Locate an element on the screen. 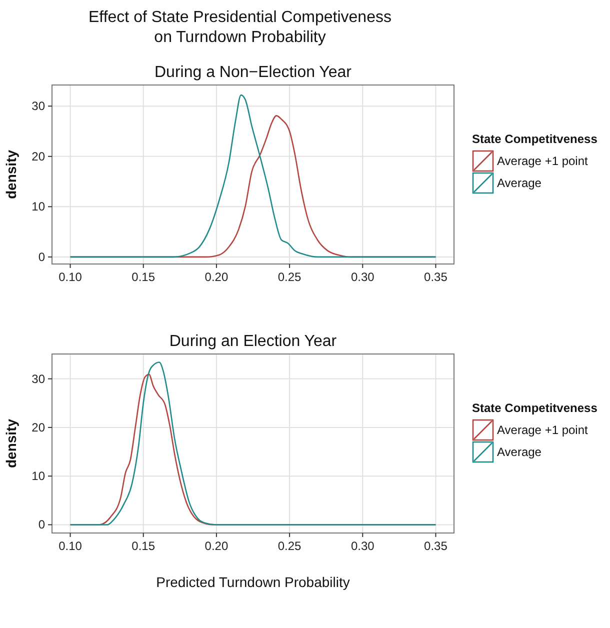 Image resolution: width=610 pixels, height=628 pixels. chart-title: During an Election Year is located at coordinates (253, 341).